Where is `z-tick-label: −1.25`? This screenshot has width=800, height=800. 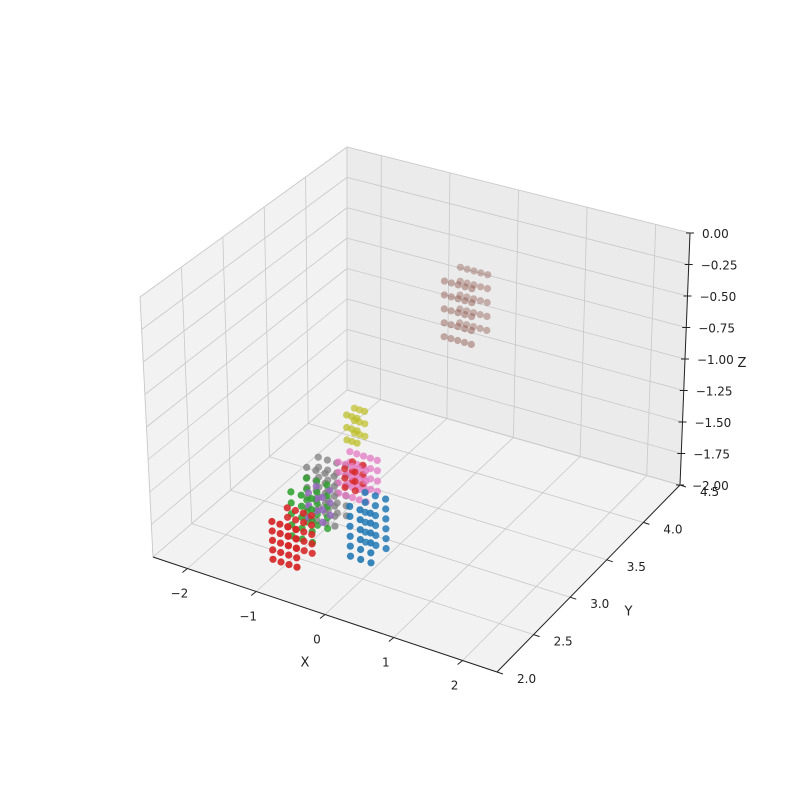
z-tick-label: −1.25 is located at coordinates (714, 392).